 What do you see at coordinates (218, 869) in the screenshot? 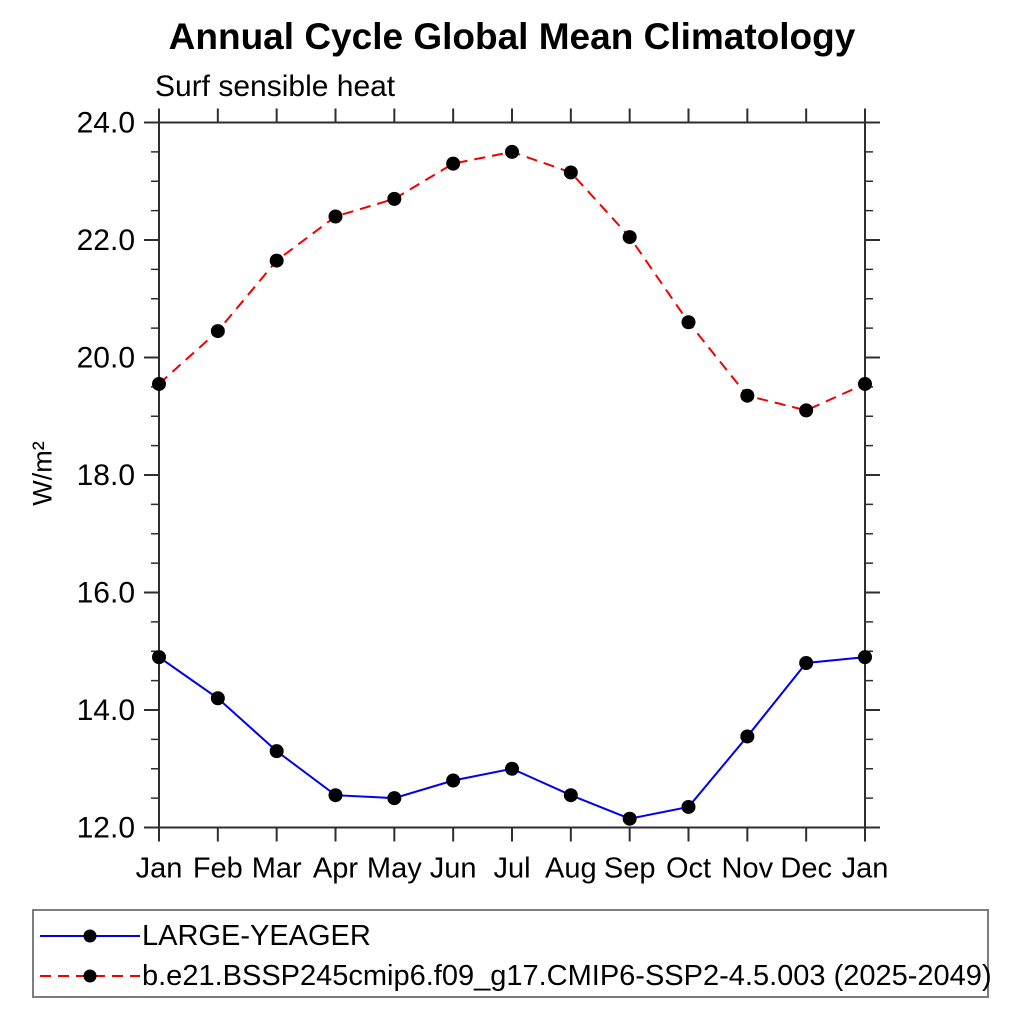
I see `x-tick-label: Feb` at bounding box center [218, 869].